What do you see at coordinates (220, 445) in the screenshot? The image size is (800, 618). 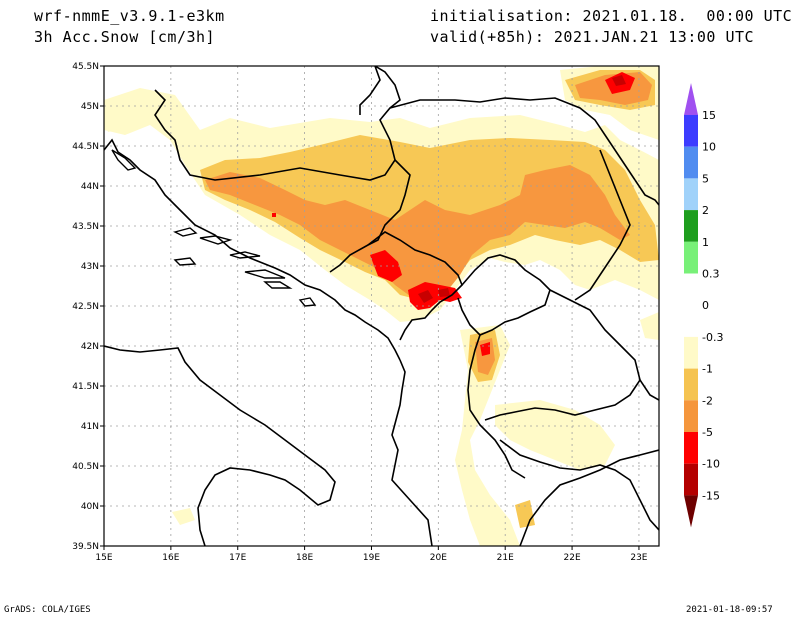 I see `italy-coastline` at bounding box center [220, 445].